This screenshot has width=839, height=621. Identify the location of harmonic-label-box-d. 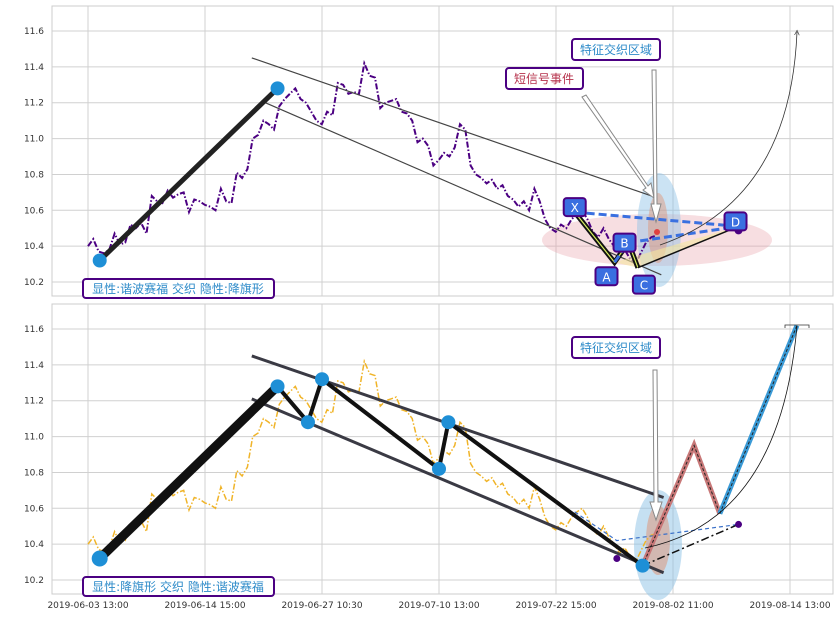
(735, 221).